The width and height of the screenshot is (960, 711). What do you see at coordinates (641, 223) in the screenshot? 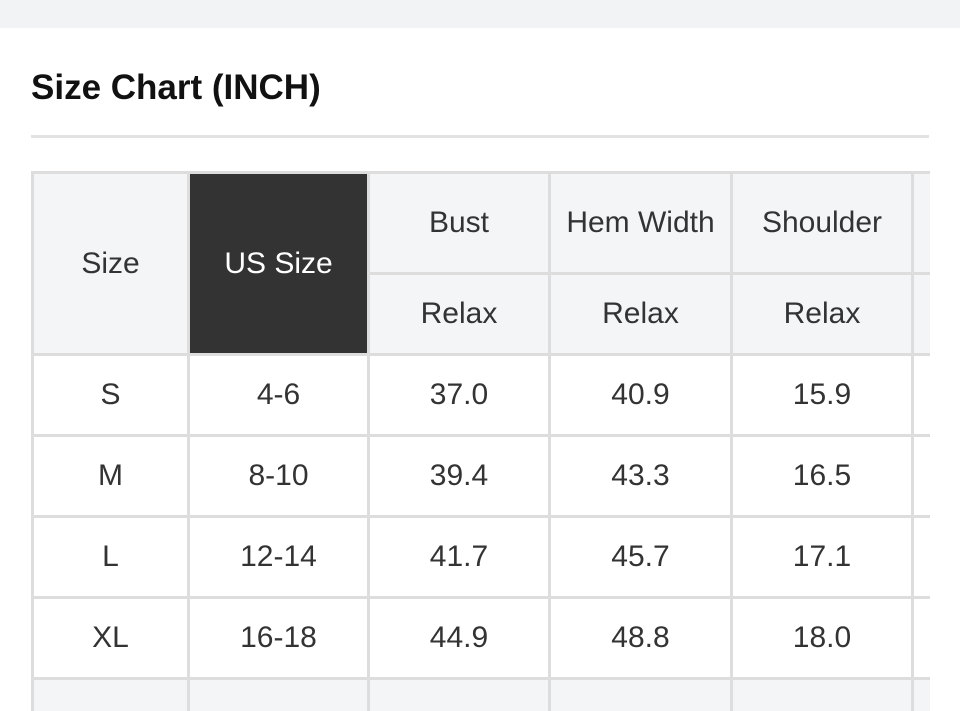
I see `header-hem-width: Hem Width` at bounding box center [641, 223].